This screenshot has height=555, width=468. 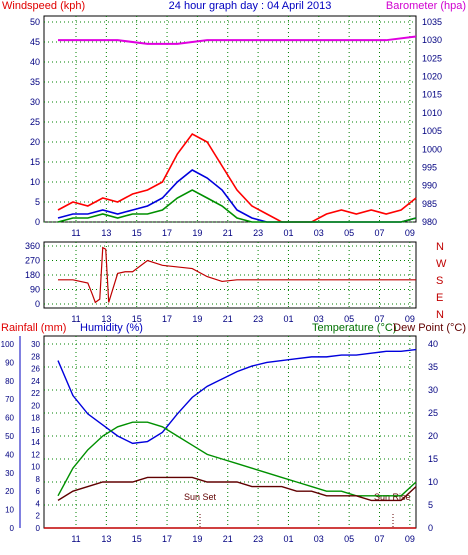 I want to click on direction-tick-label: 0, so click(x=37, y=304).